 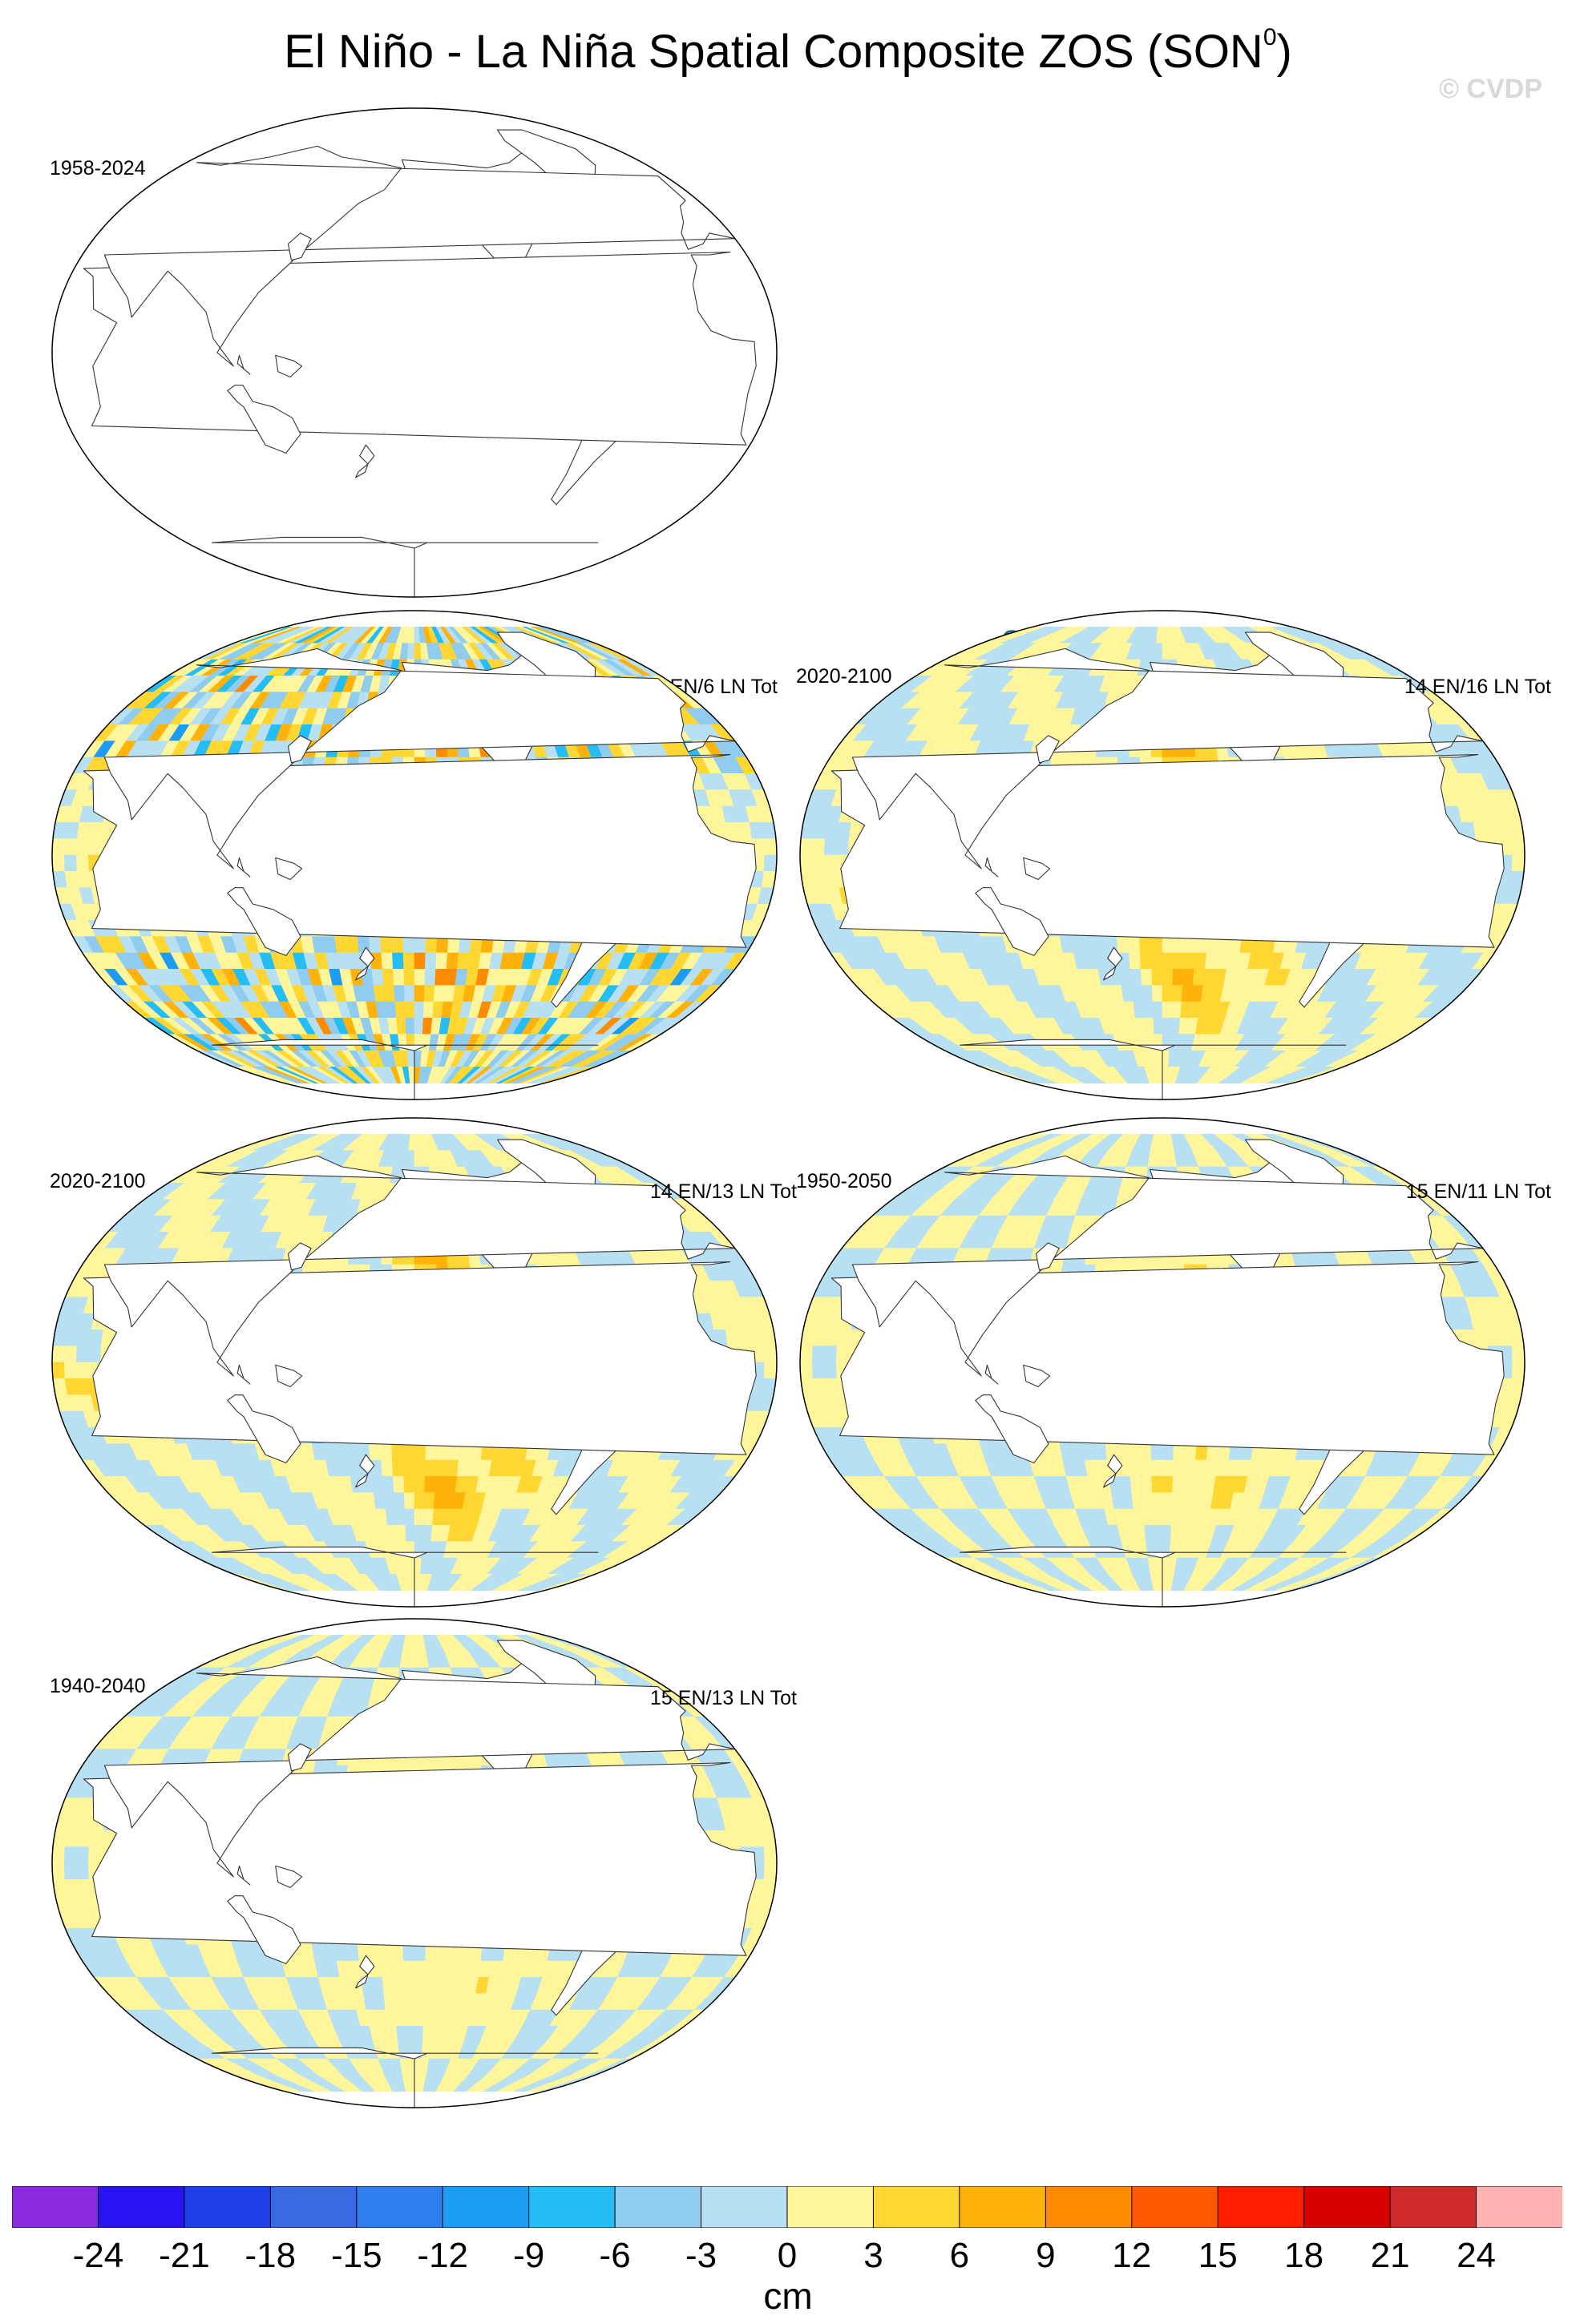 What do you see at coordinates (723, 1191) in the screenshot?
I see `panel-count-cesm2-lens-1191-010: 14 EN/13 LN Tot` at bounding box center [723, 1191].